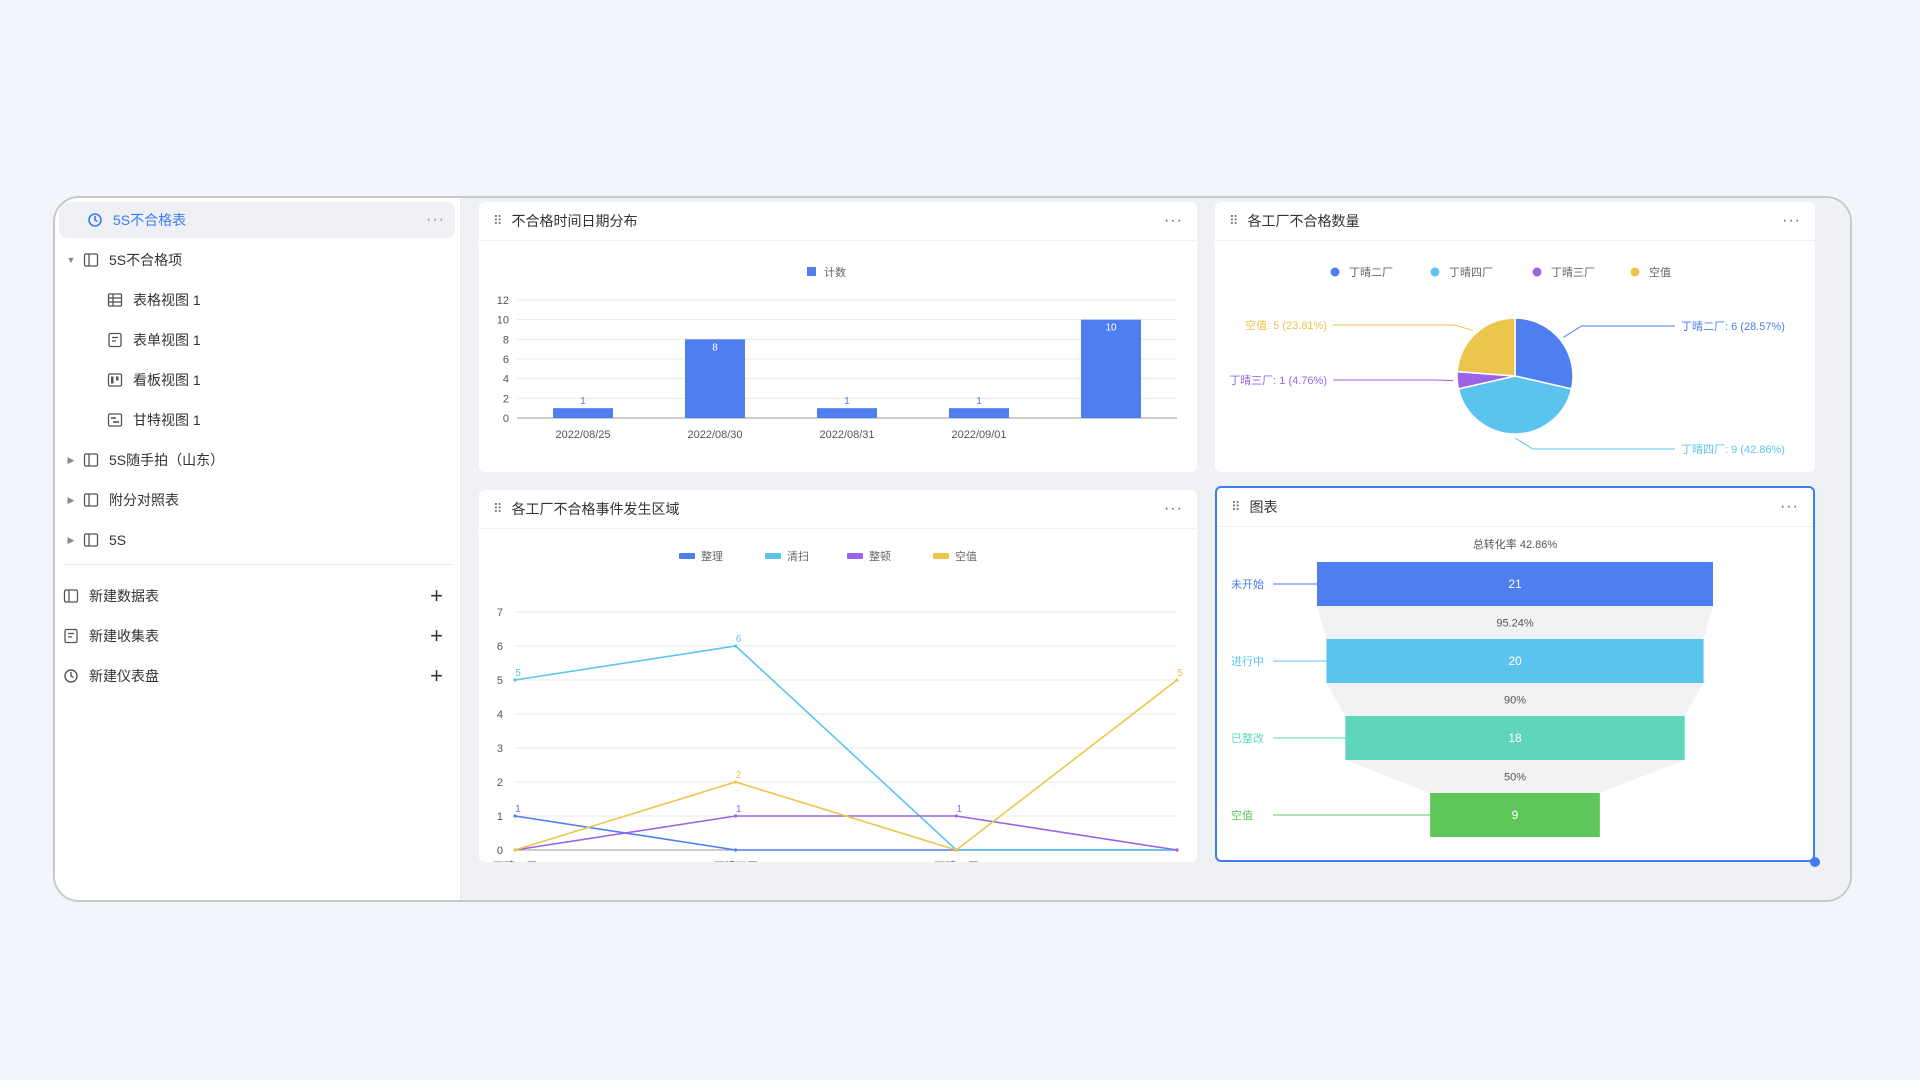  What do you see at coordinates (736, 861) in the screenshot?
I see `x-tick-label: 丁晴四厂` at bounding box center [736, 861].